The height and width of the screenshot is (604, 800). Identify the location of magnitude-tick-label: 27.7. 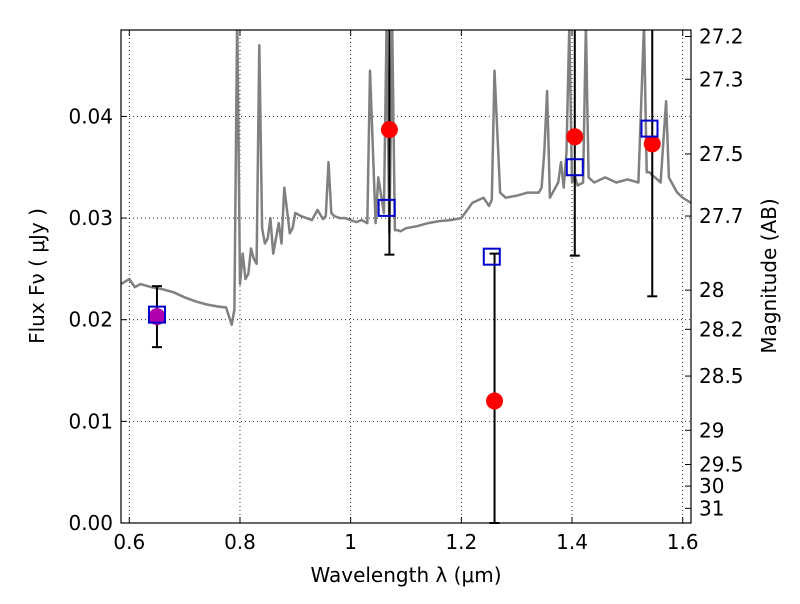
(721, 216).